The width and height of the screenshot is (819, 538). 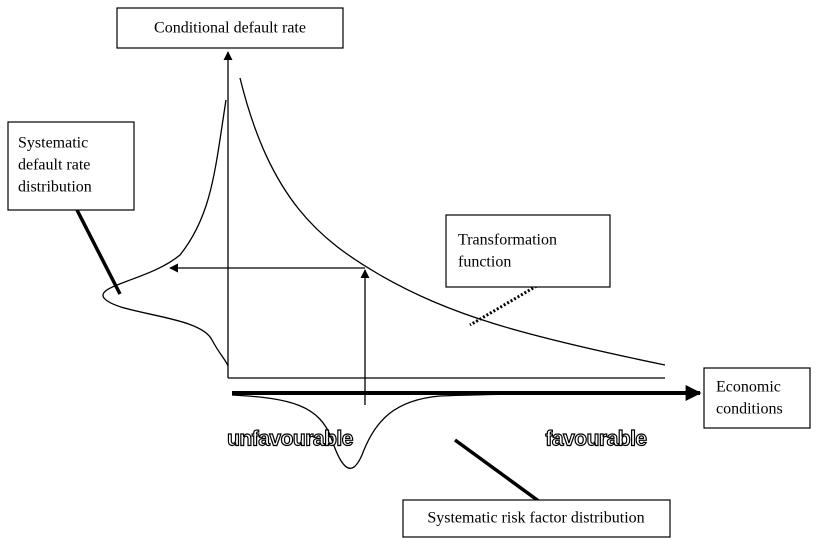 What do you see at coordinates (448, 431) in the screenshot?
I see `risk-factor-distribution` at bounding box center [448, 431].